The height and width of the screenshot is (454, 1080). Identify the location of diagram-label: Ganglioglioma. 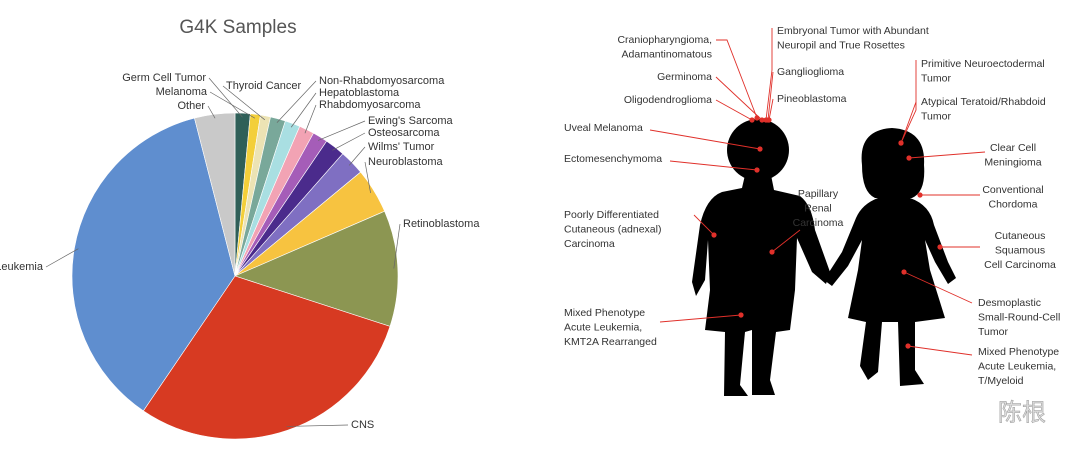
(810, 72).